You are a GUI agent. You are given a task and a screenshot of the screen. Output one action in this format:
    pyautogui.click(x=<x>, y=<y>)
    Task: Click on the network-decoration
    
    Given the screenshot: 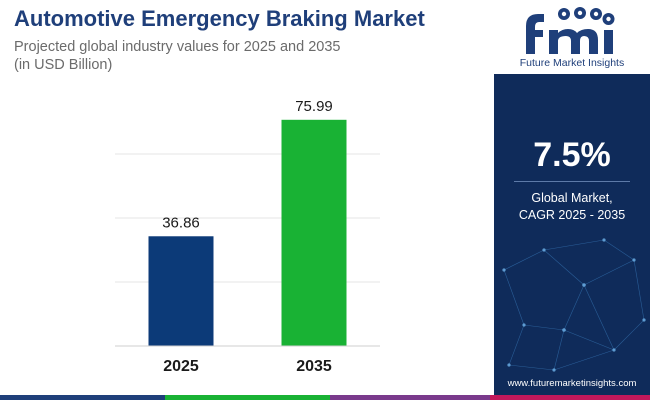 What is the action you would take?
    pyautogui.click(x=574, y=305)
    